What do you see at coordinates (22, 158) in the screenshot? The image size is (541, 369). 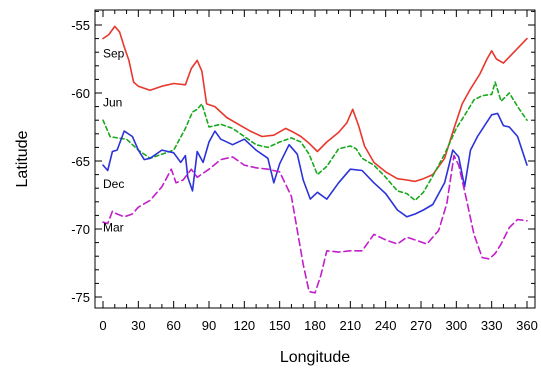 I see `y-axis-title: Latitude` at bounding box center [22, 158].